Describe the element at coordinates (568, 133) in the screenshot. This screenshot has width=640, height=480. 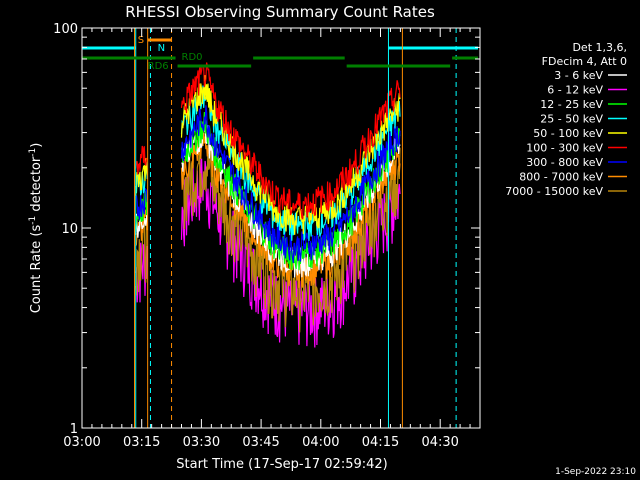
I see `legend-label-50-100-kev: 50 - 100 keV` at that location.